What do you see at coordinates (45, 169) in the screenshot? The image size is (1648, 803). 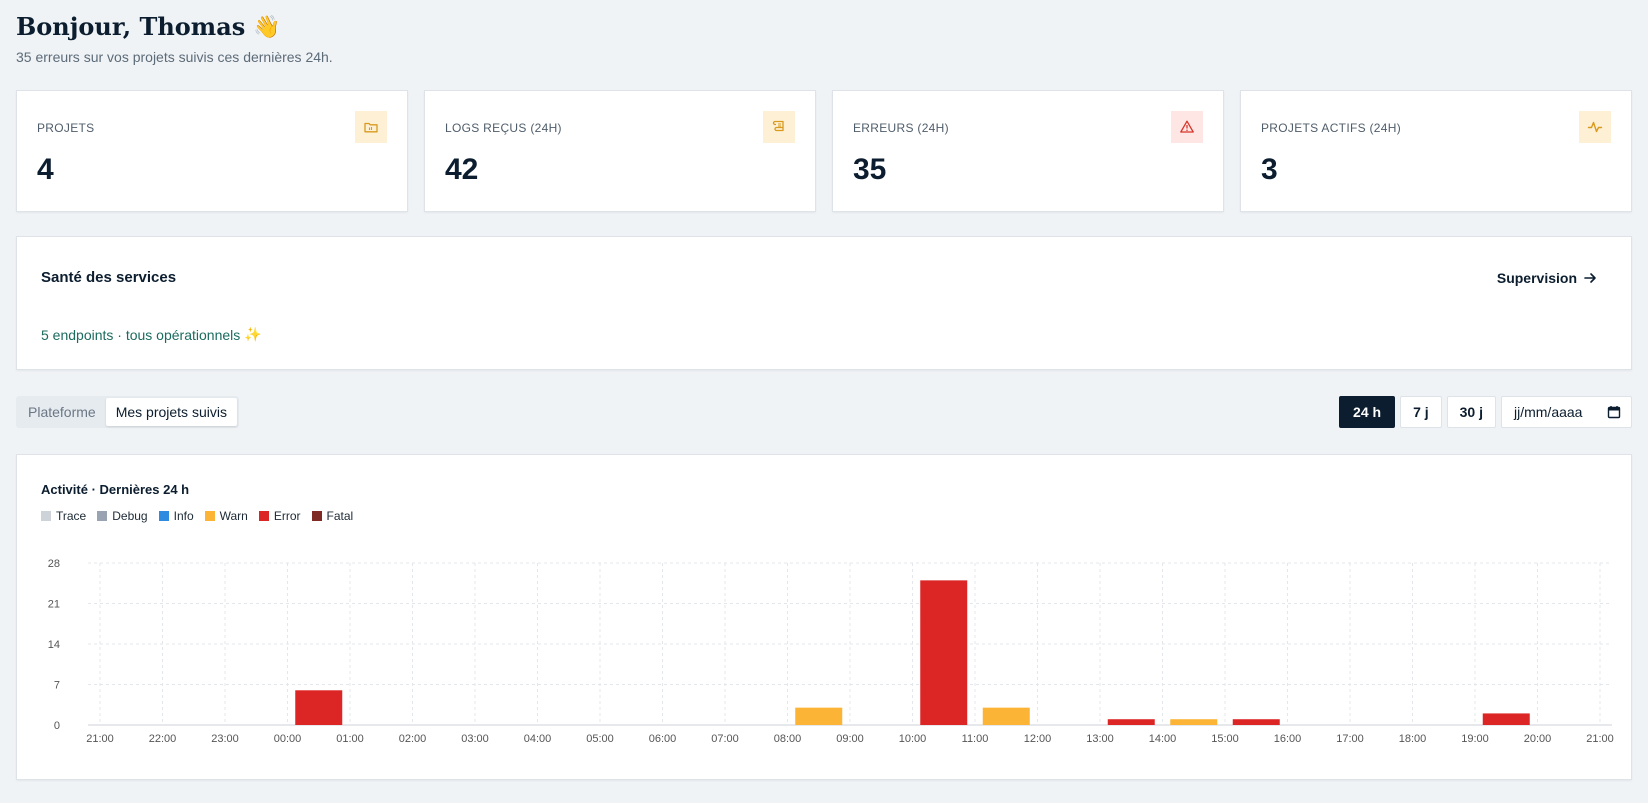 I see `stat-value: 4` at bounding box center [45, 169].